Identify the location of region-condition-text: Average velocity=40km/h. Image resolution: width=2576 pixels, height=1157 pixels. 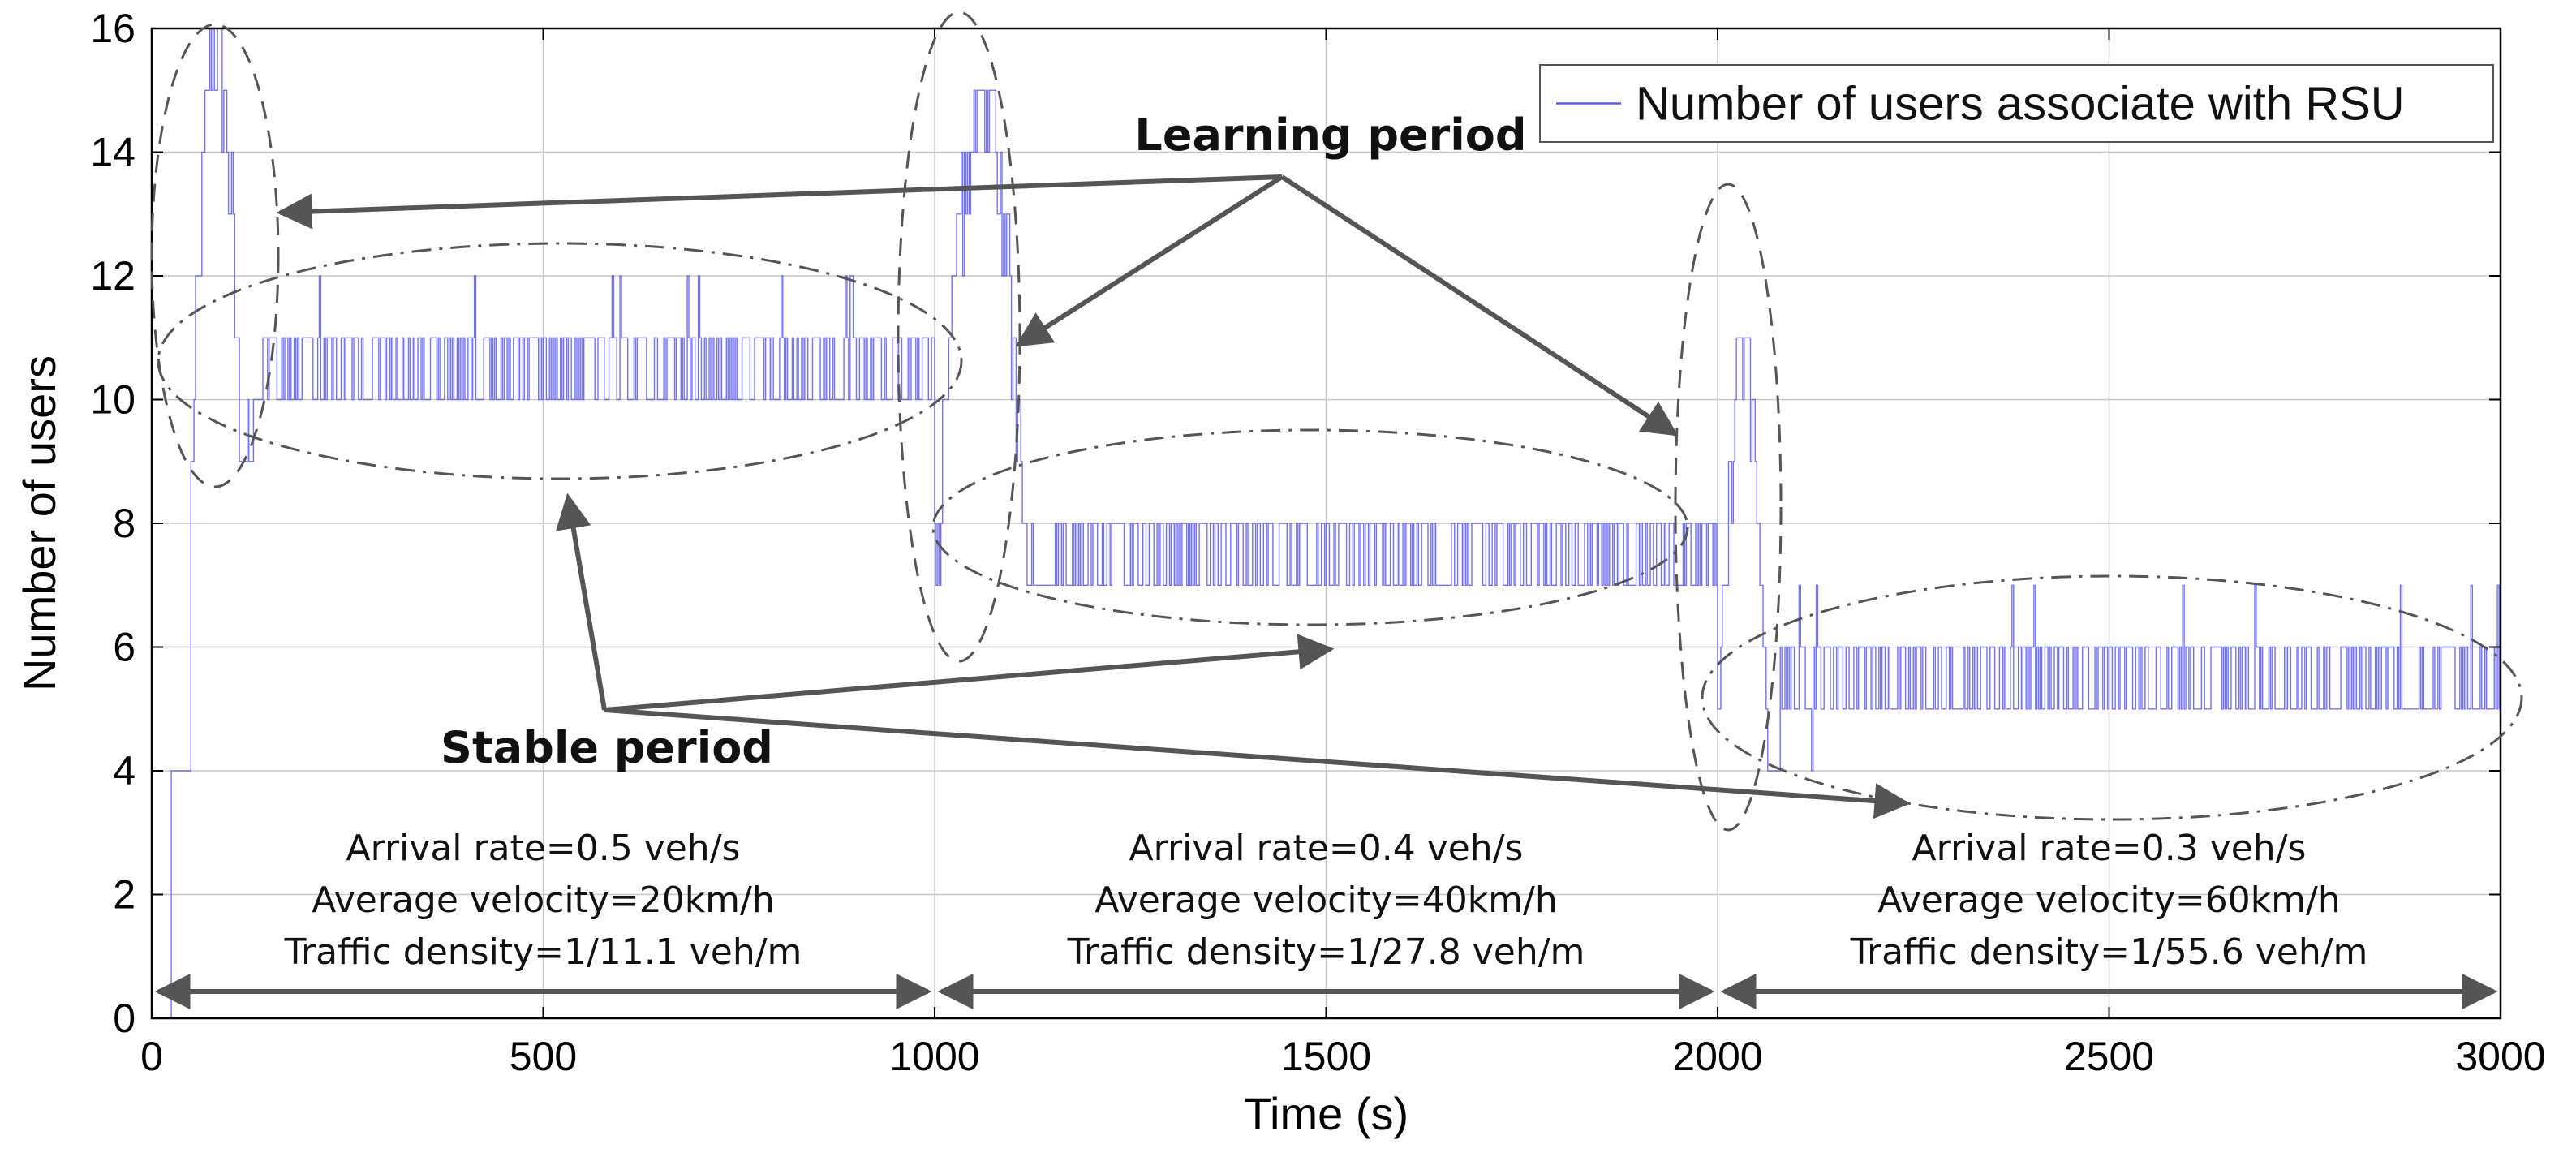
(1326, 901).